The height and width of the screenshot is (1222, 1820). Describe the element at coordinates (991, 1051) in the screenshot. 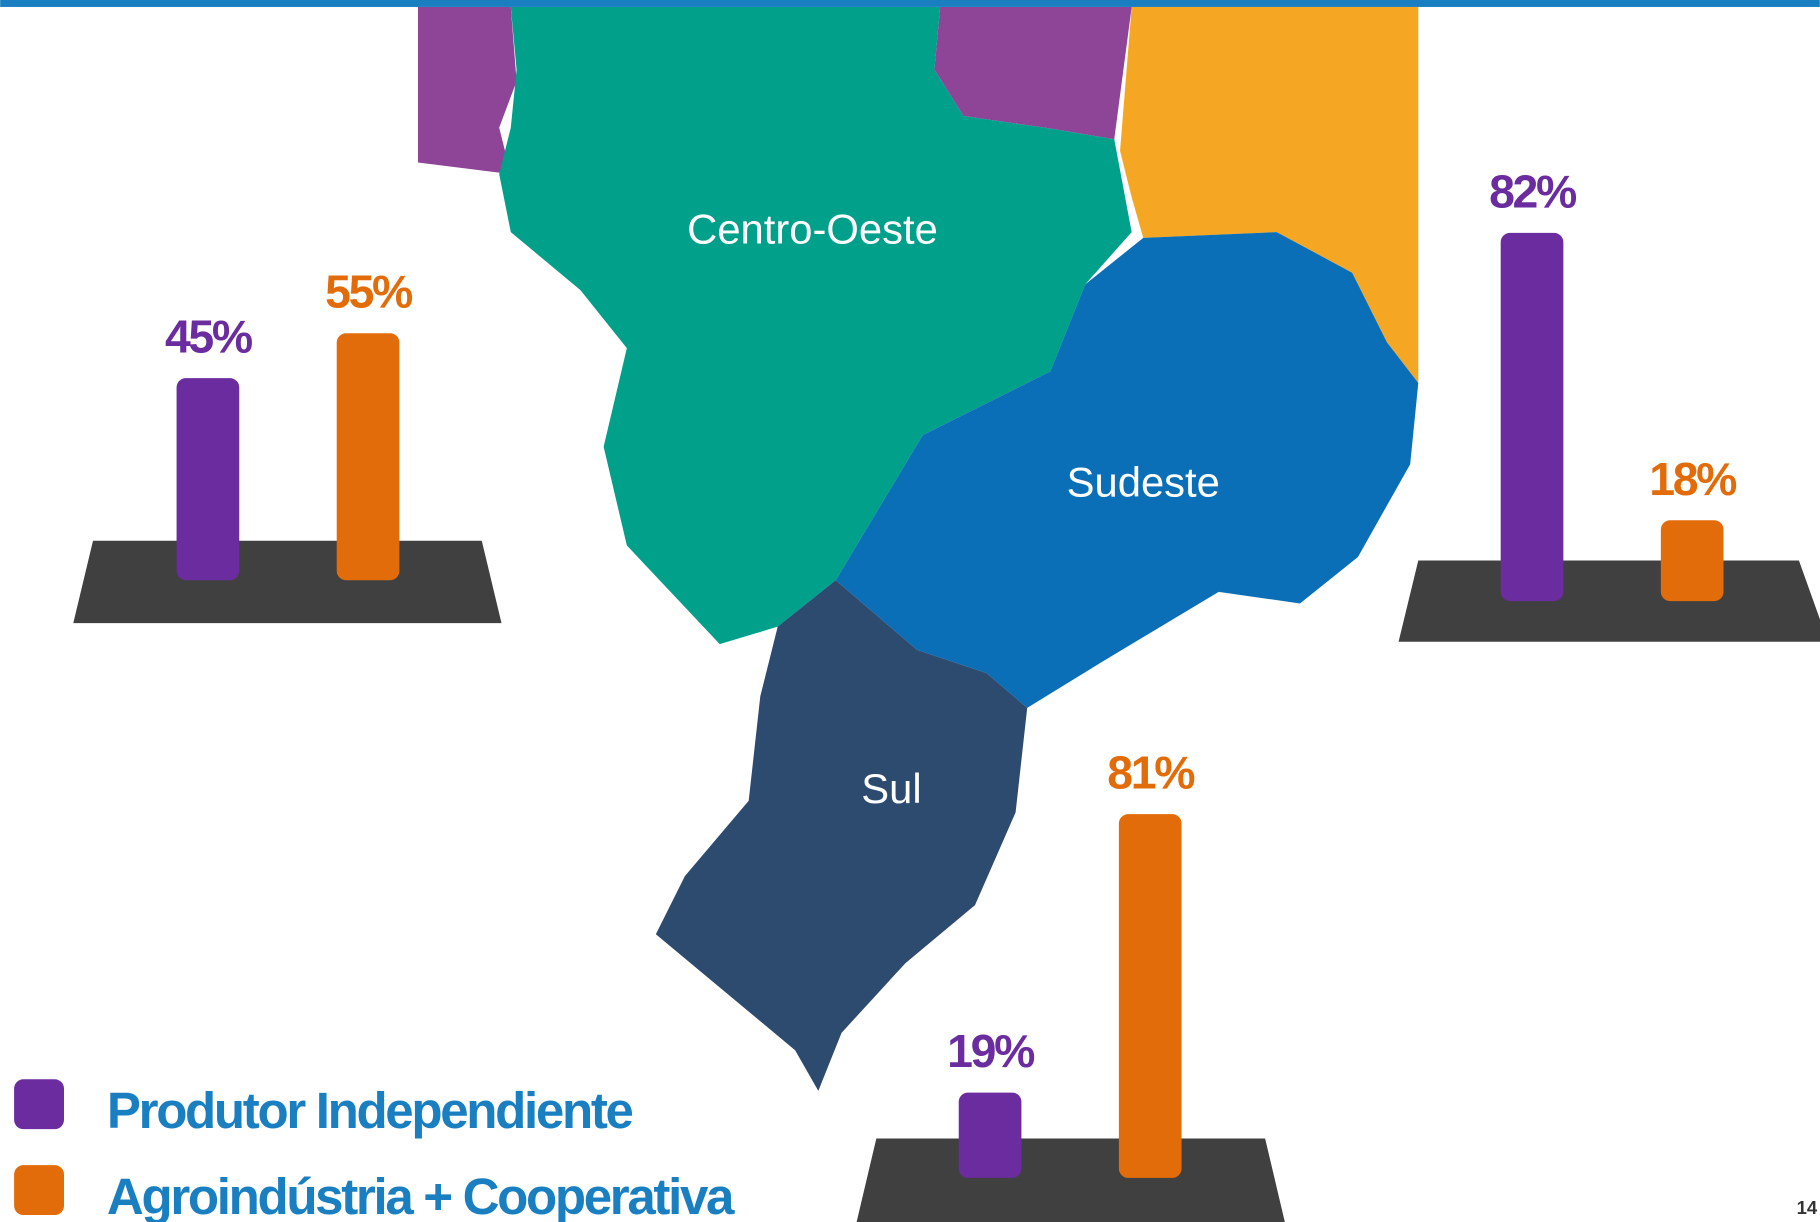

I see `value-label: 19%` at that location.